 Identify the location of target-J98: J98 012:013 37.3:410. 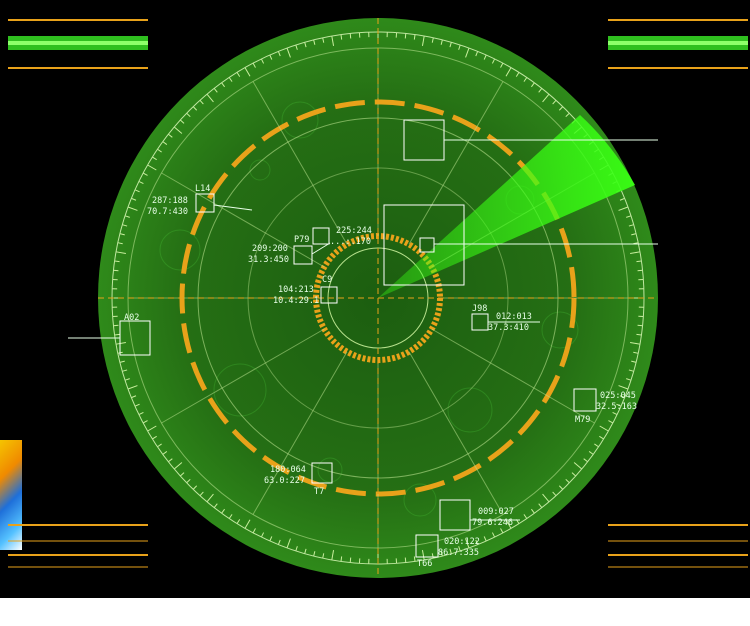
(505, 318).